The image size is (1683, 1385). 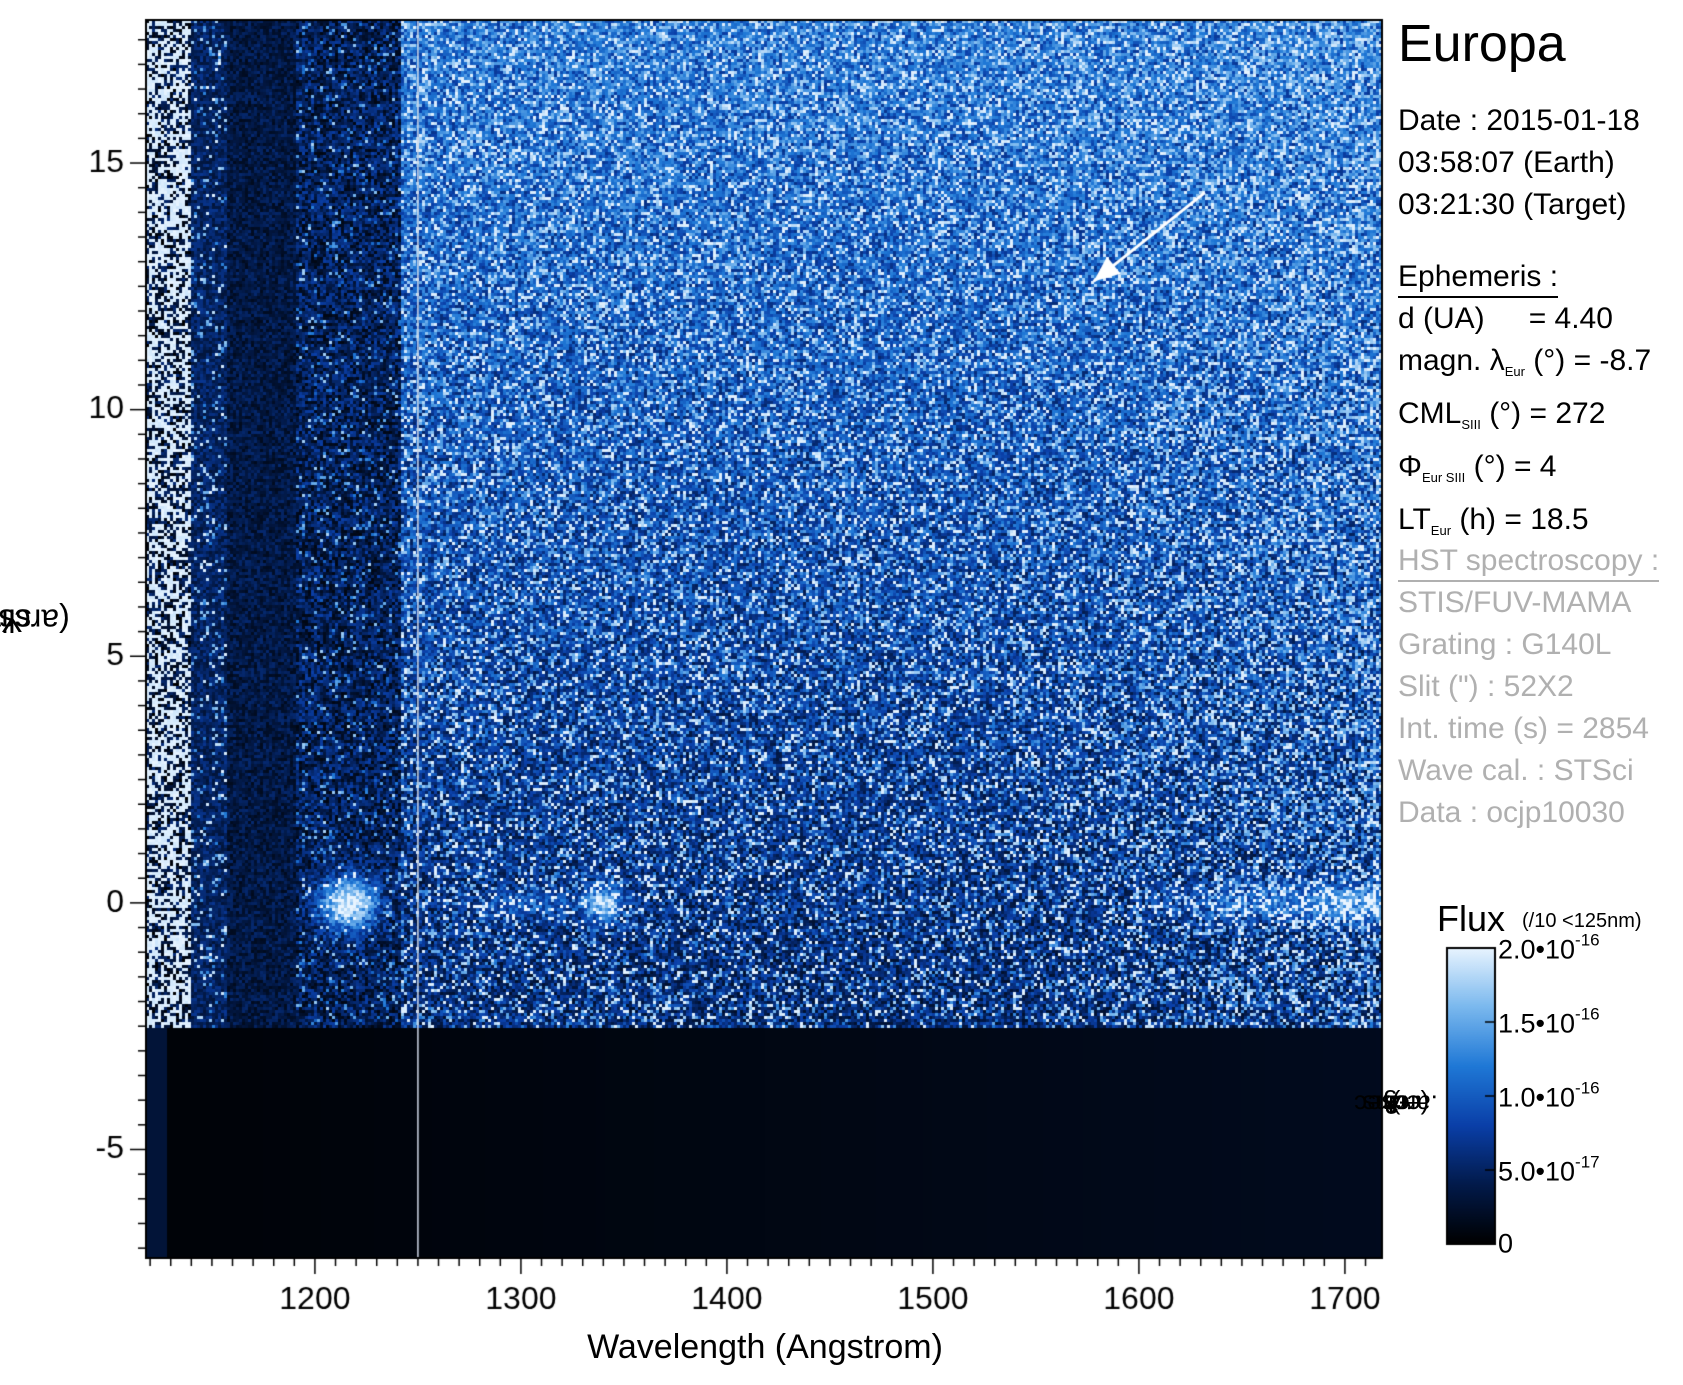 What do you see at coordinates (1430, 413) in the screenshot?
I see `cml-label: CML` at bounding box center [1430, 413].